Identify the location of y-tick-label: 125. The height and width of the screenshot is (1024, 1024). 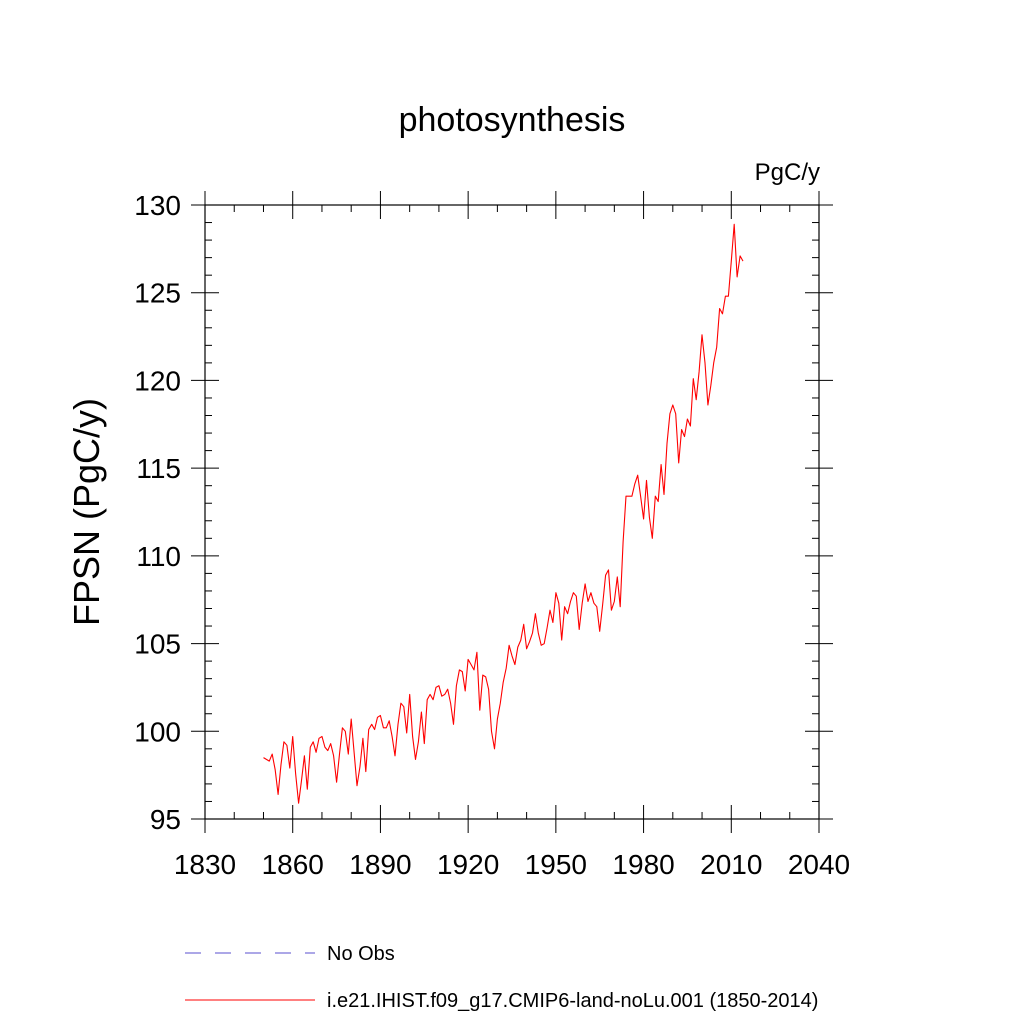
(157, 293).